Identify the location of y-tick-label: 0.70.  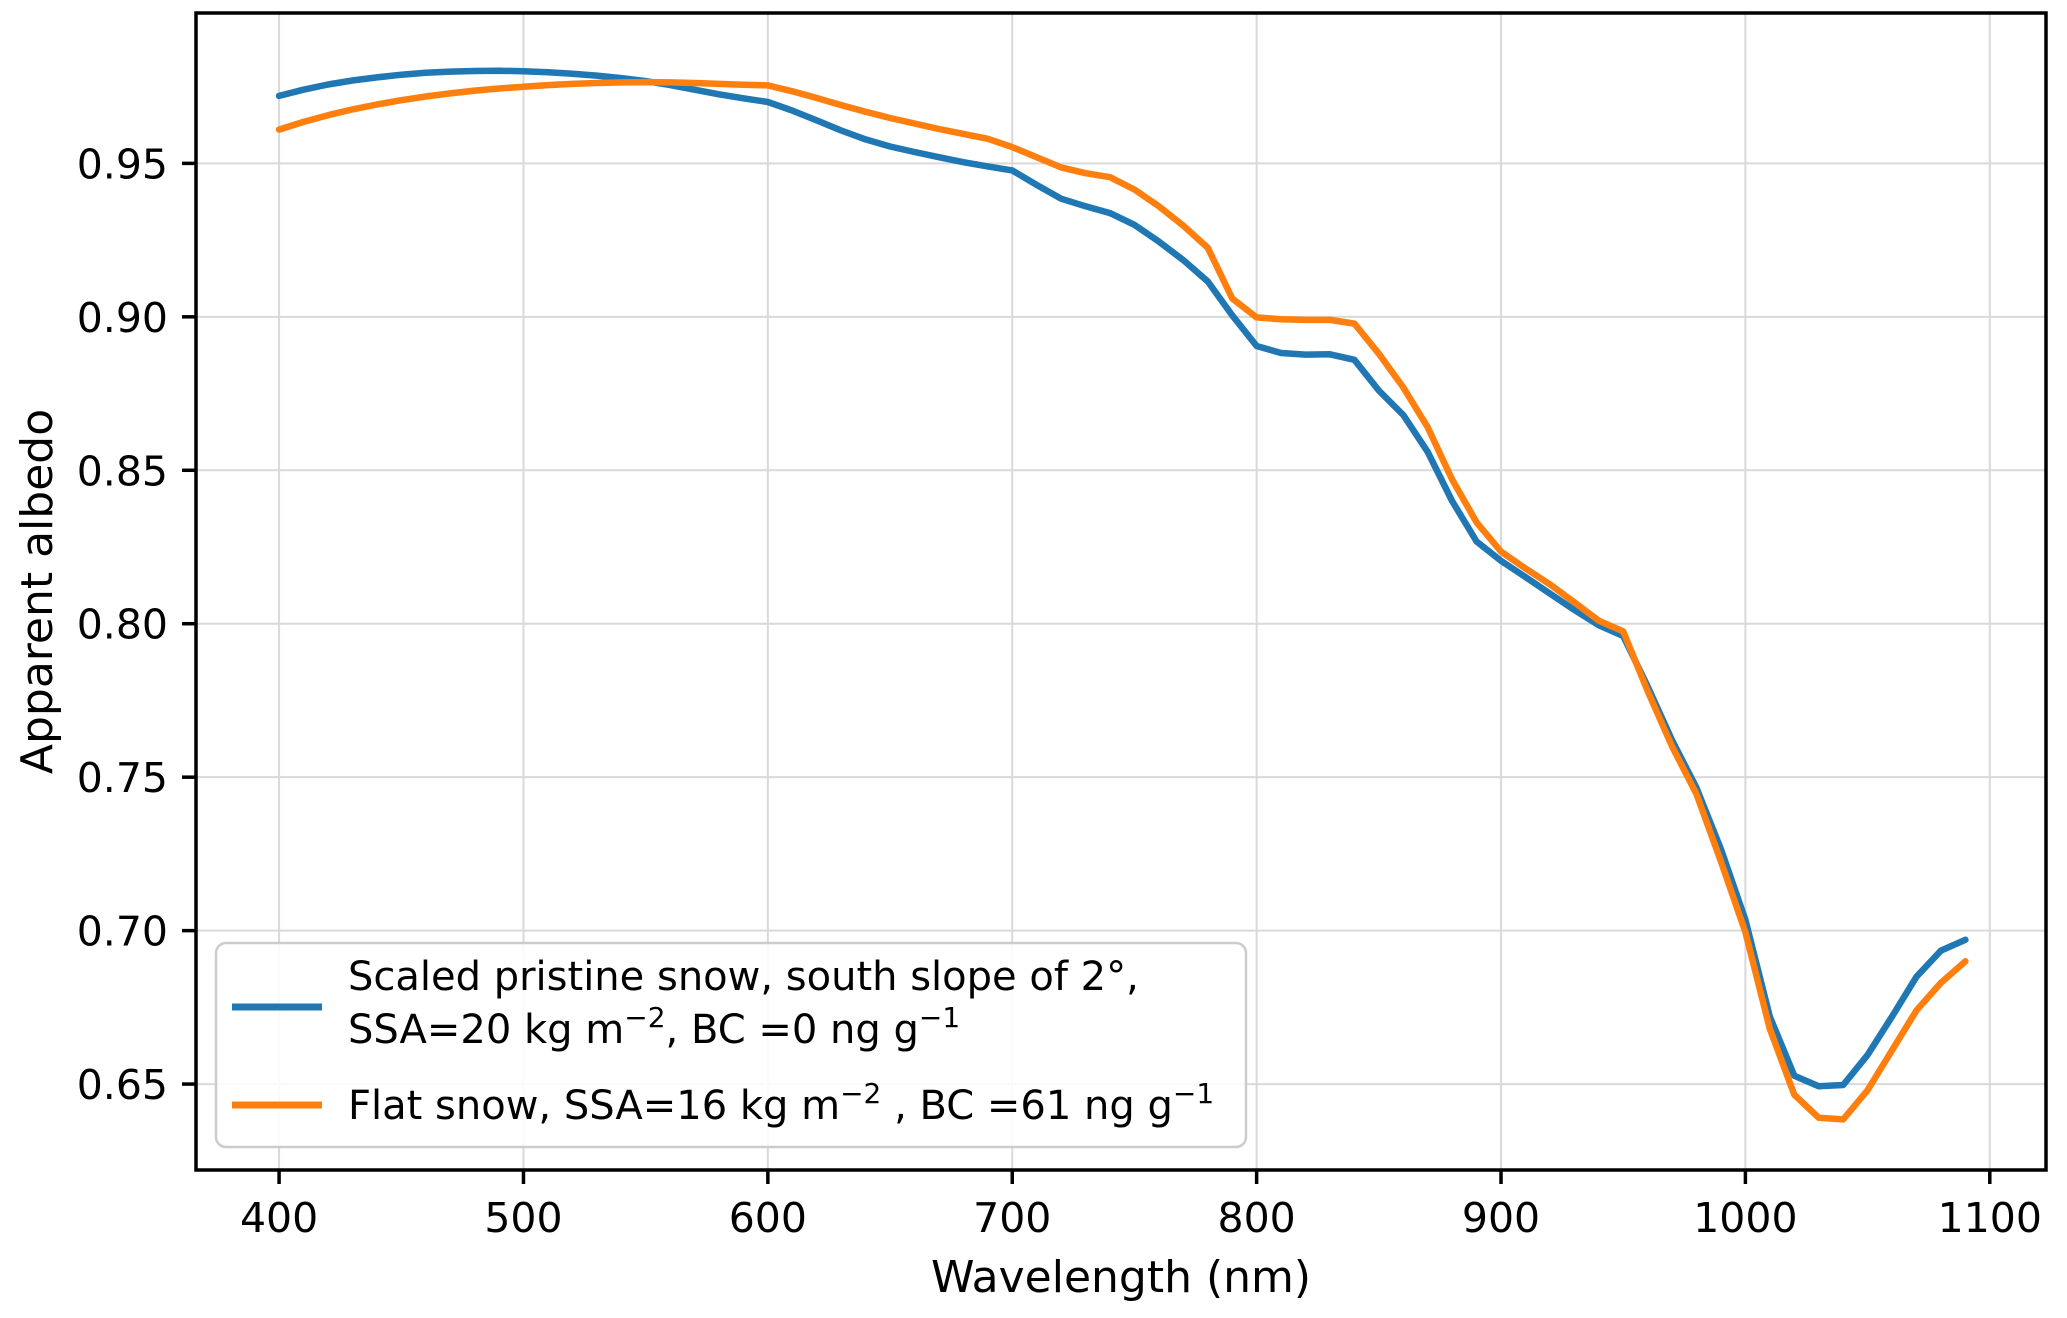
(122, 932).